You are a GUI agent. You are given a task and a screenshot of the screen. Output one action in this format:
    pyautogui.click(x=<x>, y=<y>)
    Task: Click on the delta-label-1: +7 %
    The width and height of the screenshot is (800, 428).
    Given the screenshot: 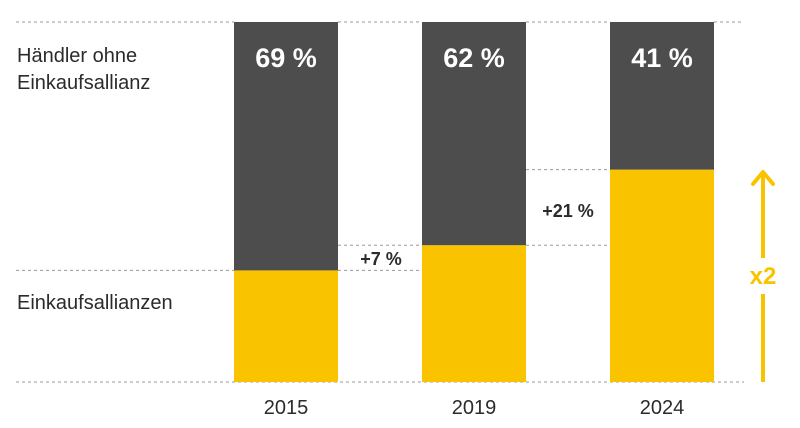 What is the action you would take?
    pyautogui.click(x=381, y=259)
    